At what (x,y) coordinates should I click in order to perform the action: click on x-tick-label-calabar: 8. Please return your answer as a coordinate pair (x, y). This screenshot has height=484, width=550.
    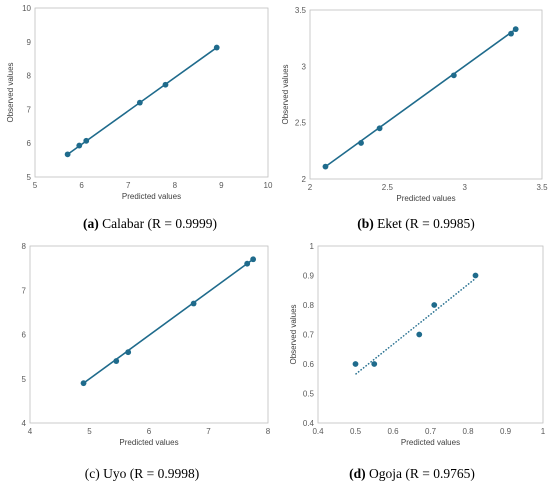
    Looking at the image, I should click on (175, 185).